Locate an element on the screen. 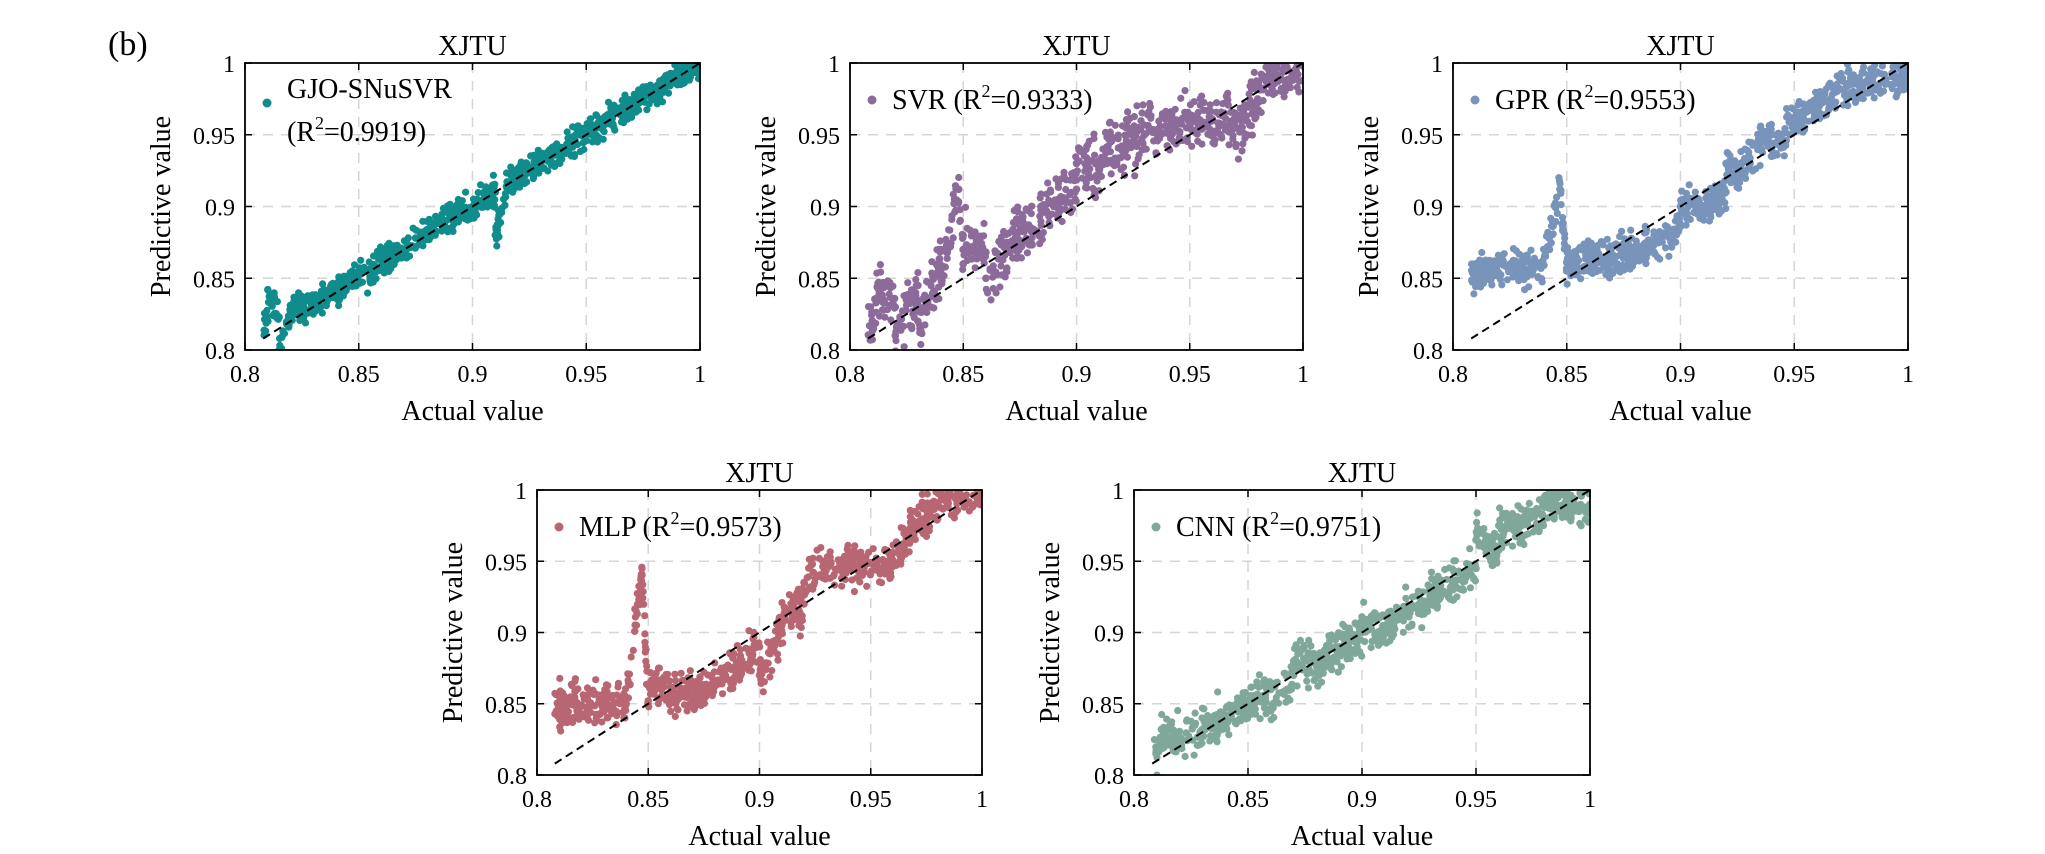 The height and width of the screenshot is (854, 2045). x-tick-label: 1 is located at coordinates (982, 800).